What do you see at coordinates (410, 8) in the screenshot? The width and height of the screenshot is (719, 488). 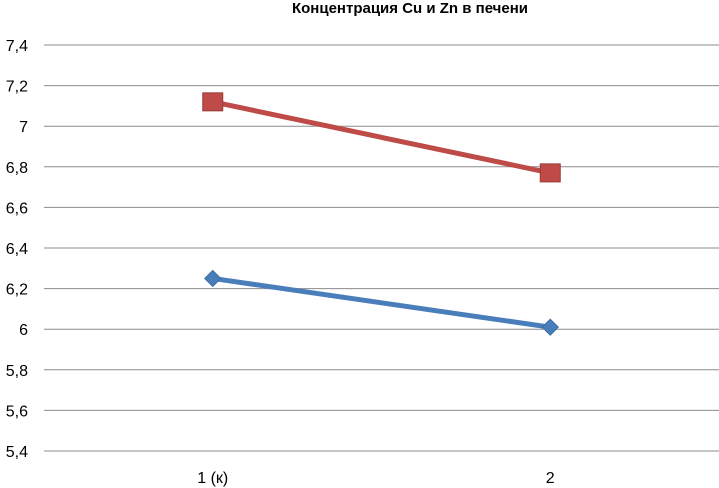 I see `chart-title: Концентрация Cu и Zn в печени` at bounding box center [410, 8].